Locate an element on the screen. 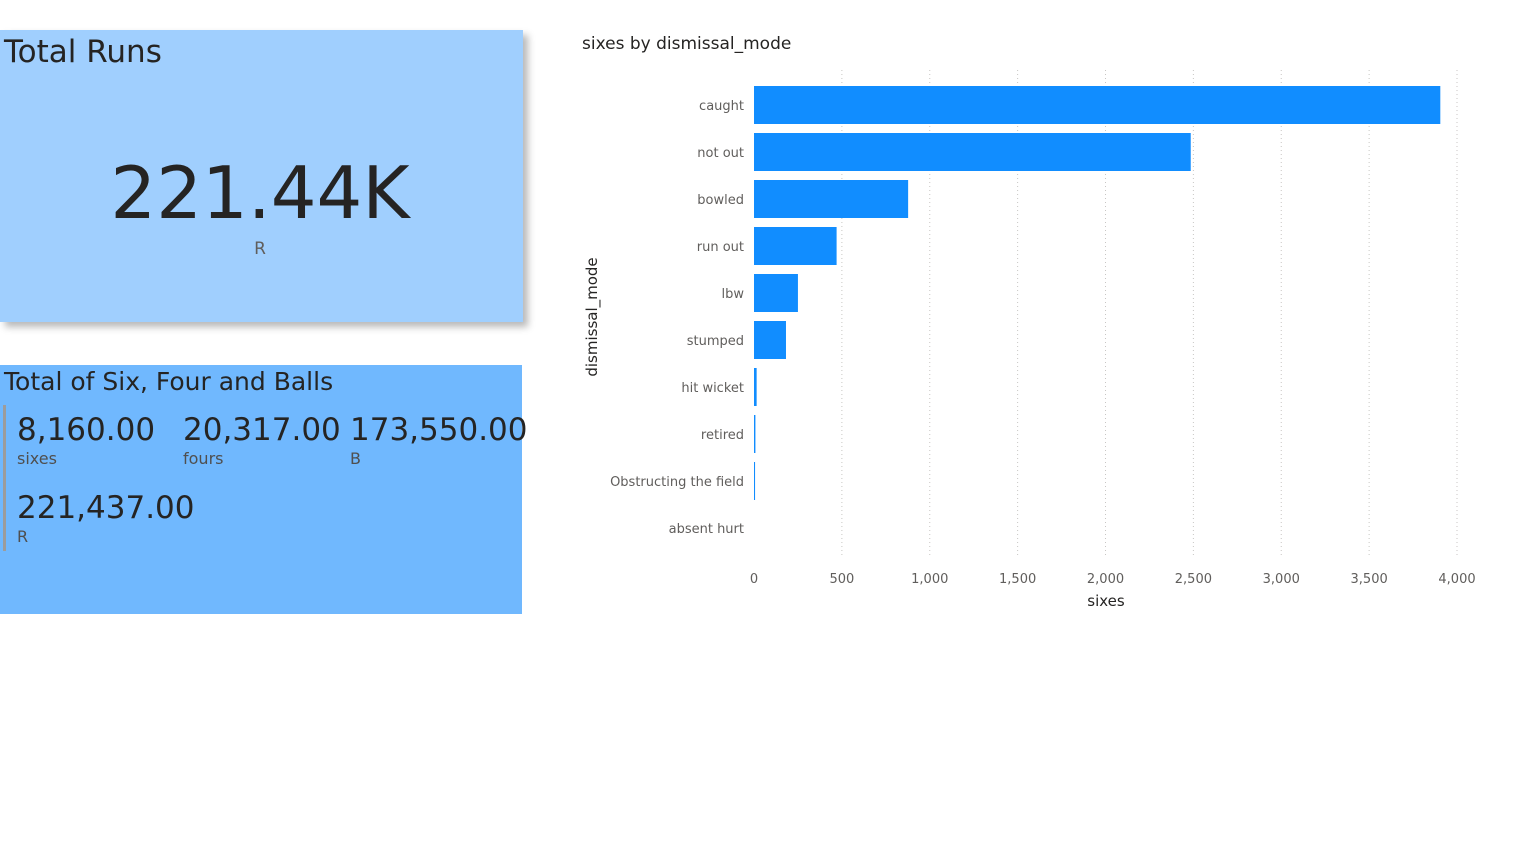  x-tick-label: 1,500 is located at coordinates (1017, 579).